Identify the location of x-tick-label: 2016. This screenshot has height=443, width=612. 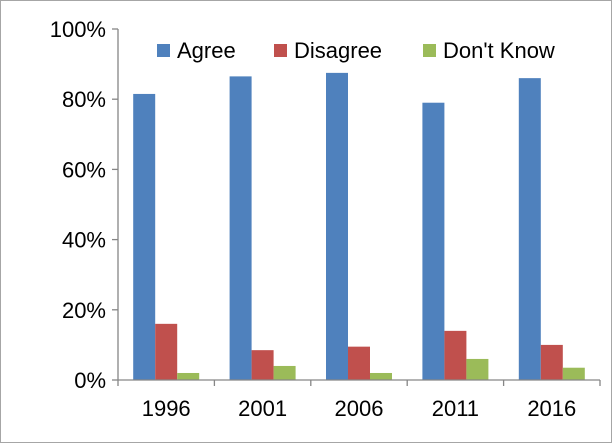
(551, 408).